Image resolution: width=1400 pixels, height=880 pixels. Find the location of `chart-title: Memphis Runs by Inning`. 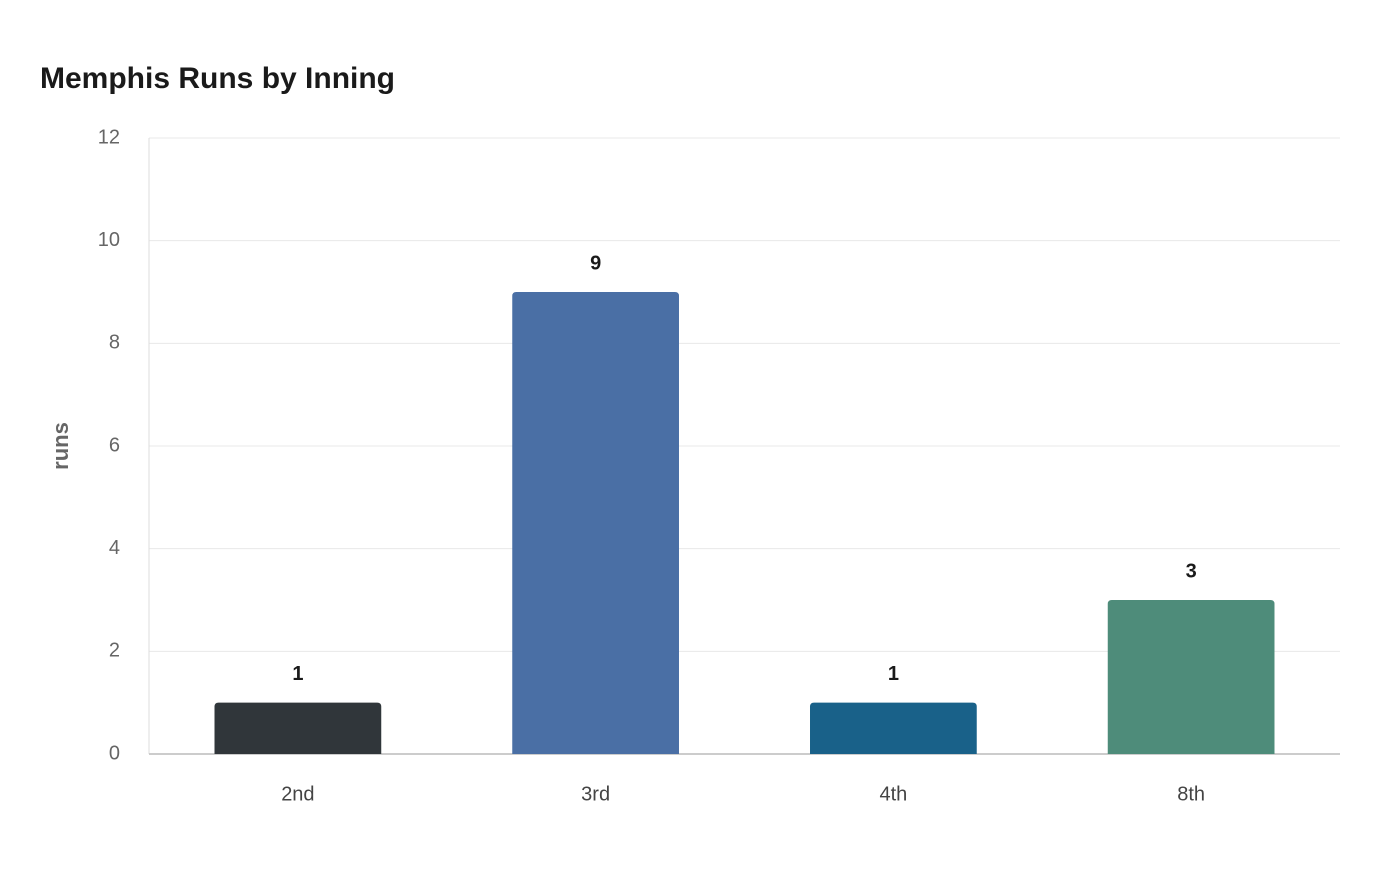

chart-title: Memphis Runs by Inning is located at coordinates (217, 78).